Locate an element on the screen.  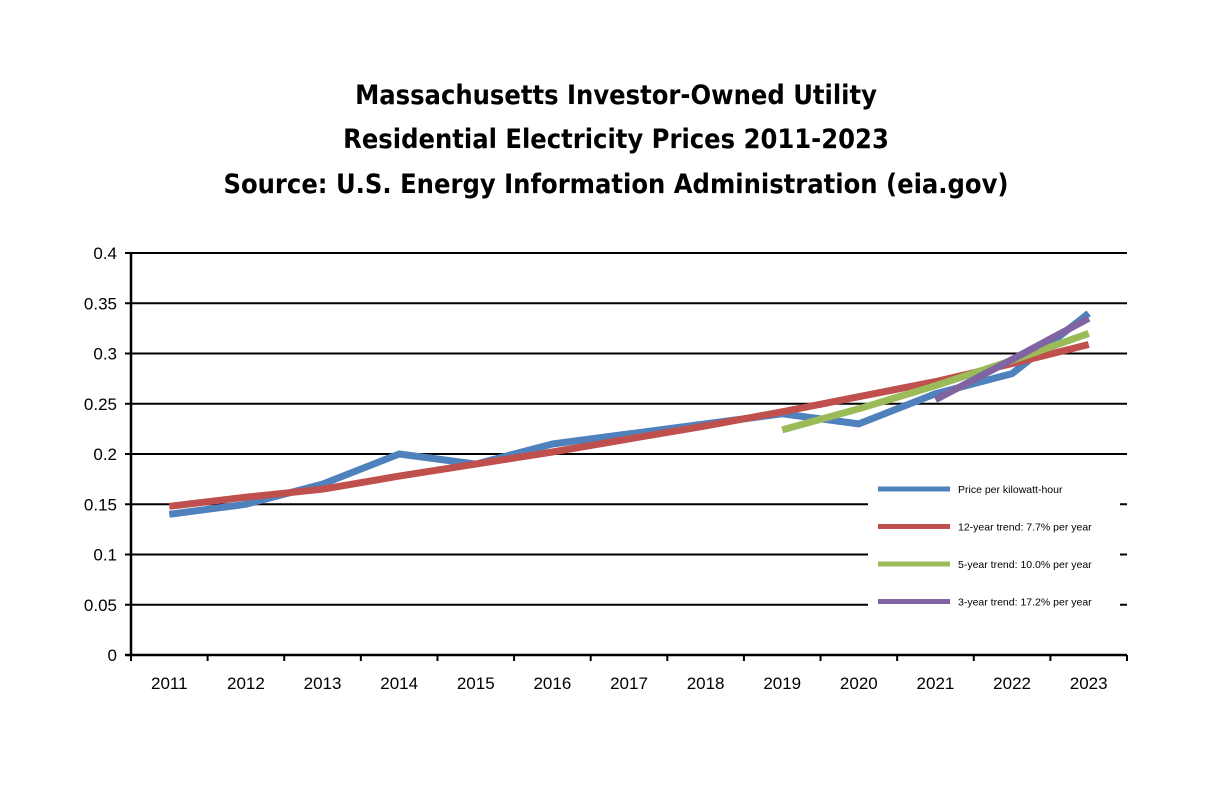
legend-label: 3-year trend: 17.2% per year is located at coordinates (1025, 603).